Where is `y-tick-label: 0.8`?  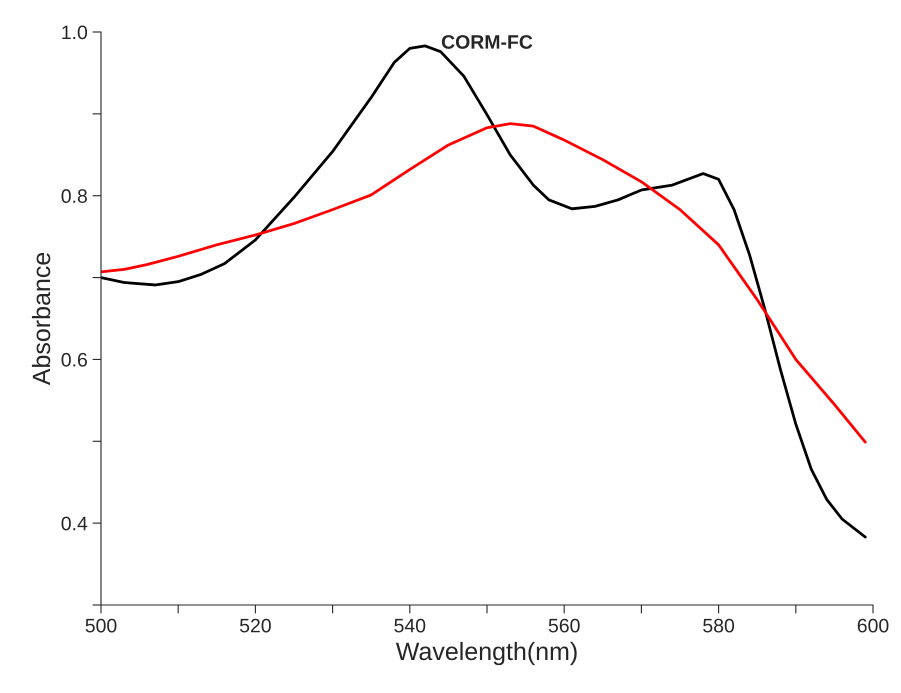
y-tick-label: 0.8 is located at coordinates (74, 196).